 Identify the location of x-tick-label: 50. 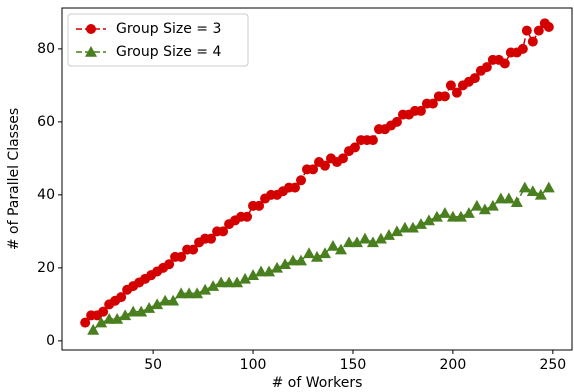
(153, 365).